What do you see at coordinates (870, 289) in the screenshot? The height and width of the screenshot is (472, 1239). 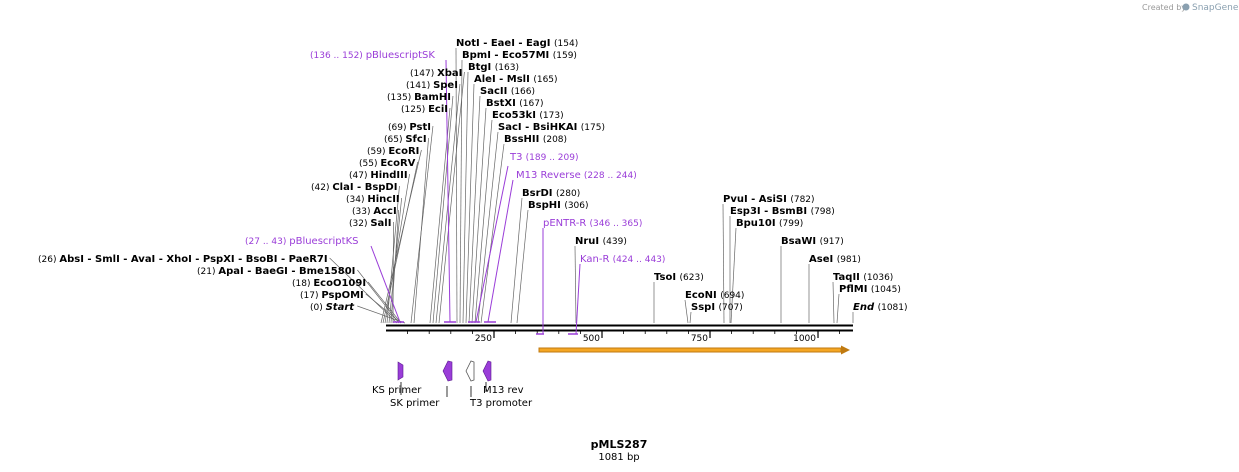 I see `site-label-pflmi: PflMI (1045)` at bounding box center [870, 289].